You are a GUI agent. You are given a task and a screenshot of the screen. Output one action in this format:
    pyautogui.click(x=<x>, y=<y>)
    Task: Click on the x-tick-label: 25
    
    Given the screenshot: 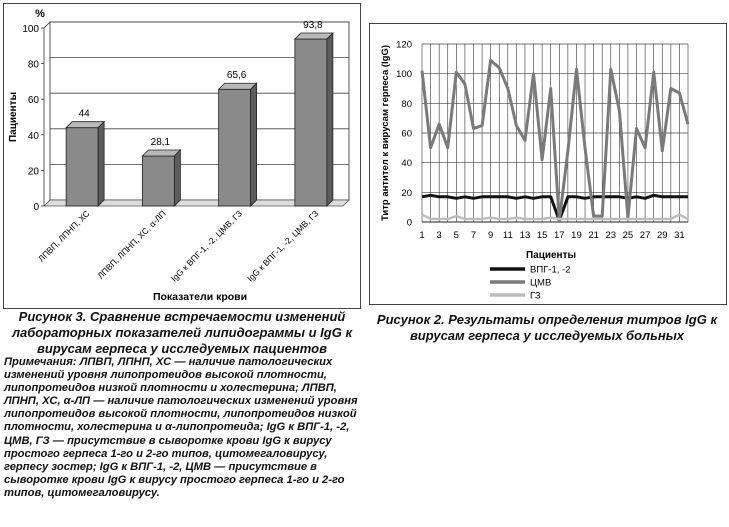 What is the action you would take?
    pyautogui.click(x=628, y=235)
    